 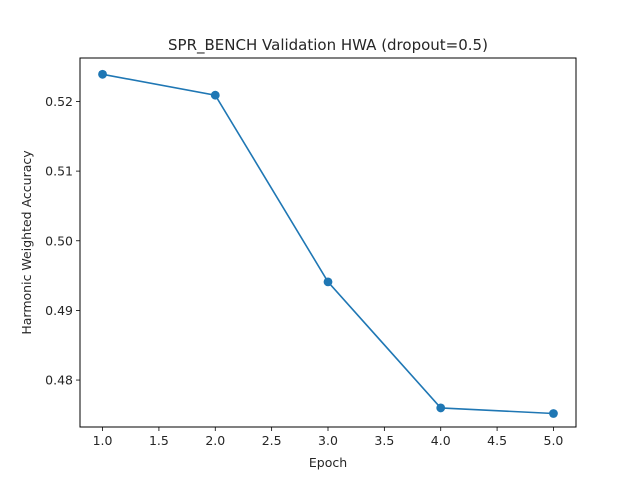 I want to click on y-tick-label: 0.51, so click(x=59, y=171).